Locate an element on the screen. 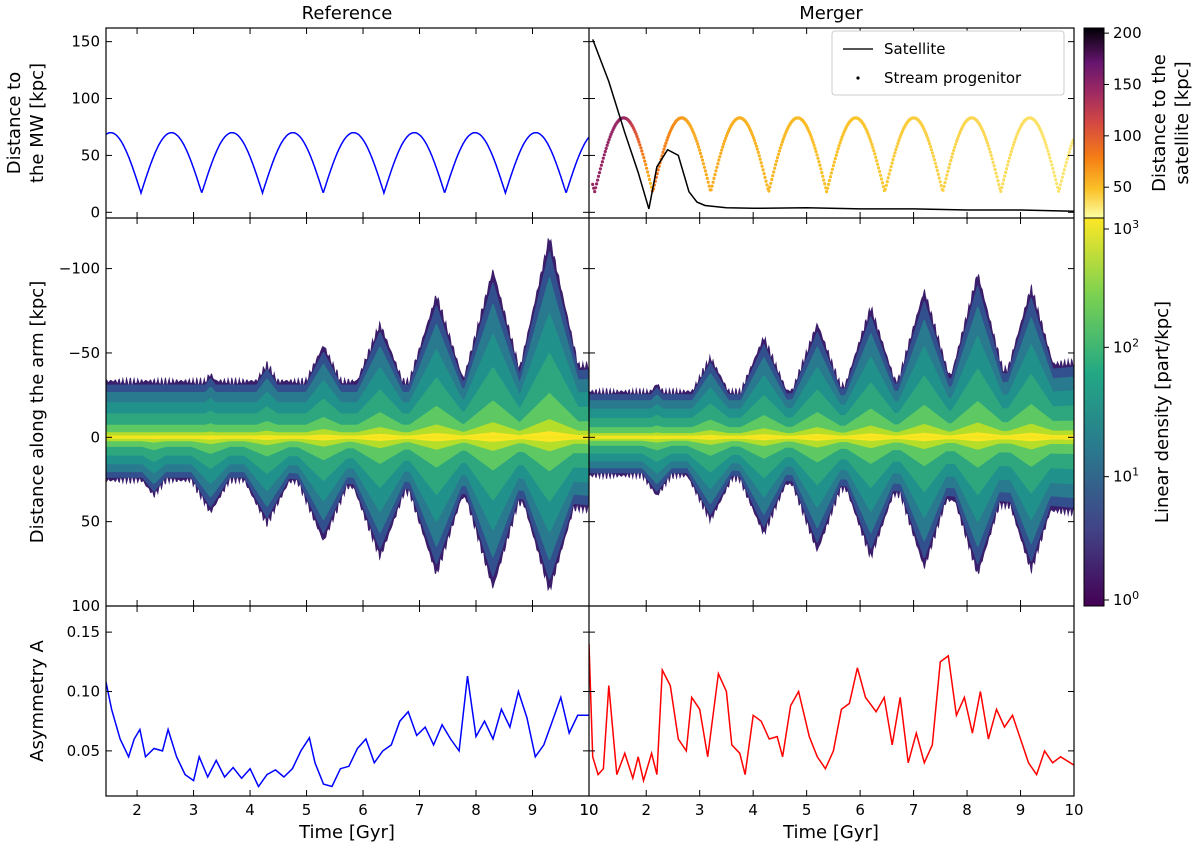  title-merger: Merger is located at coordinates (831, 13).